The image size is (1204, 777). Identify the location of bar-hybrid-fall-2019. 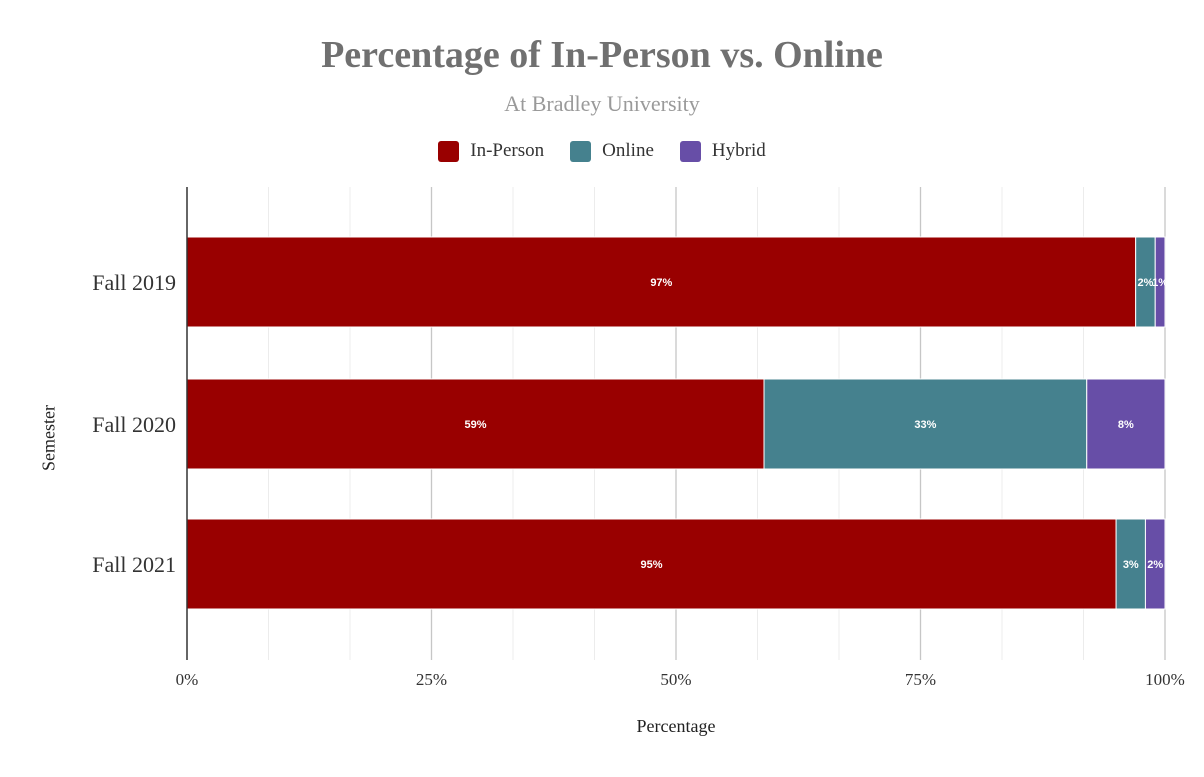
(1160, 282).